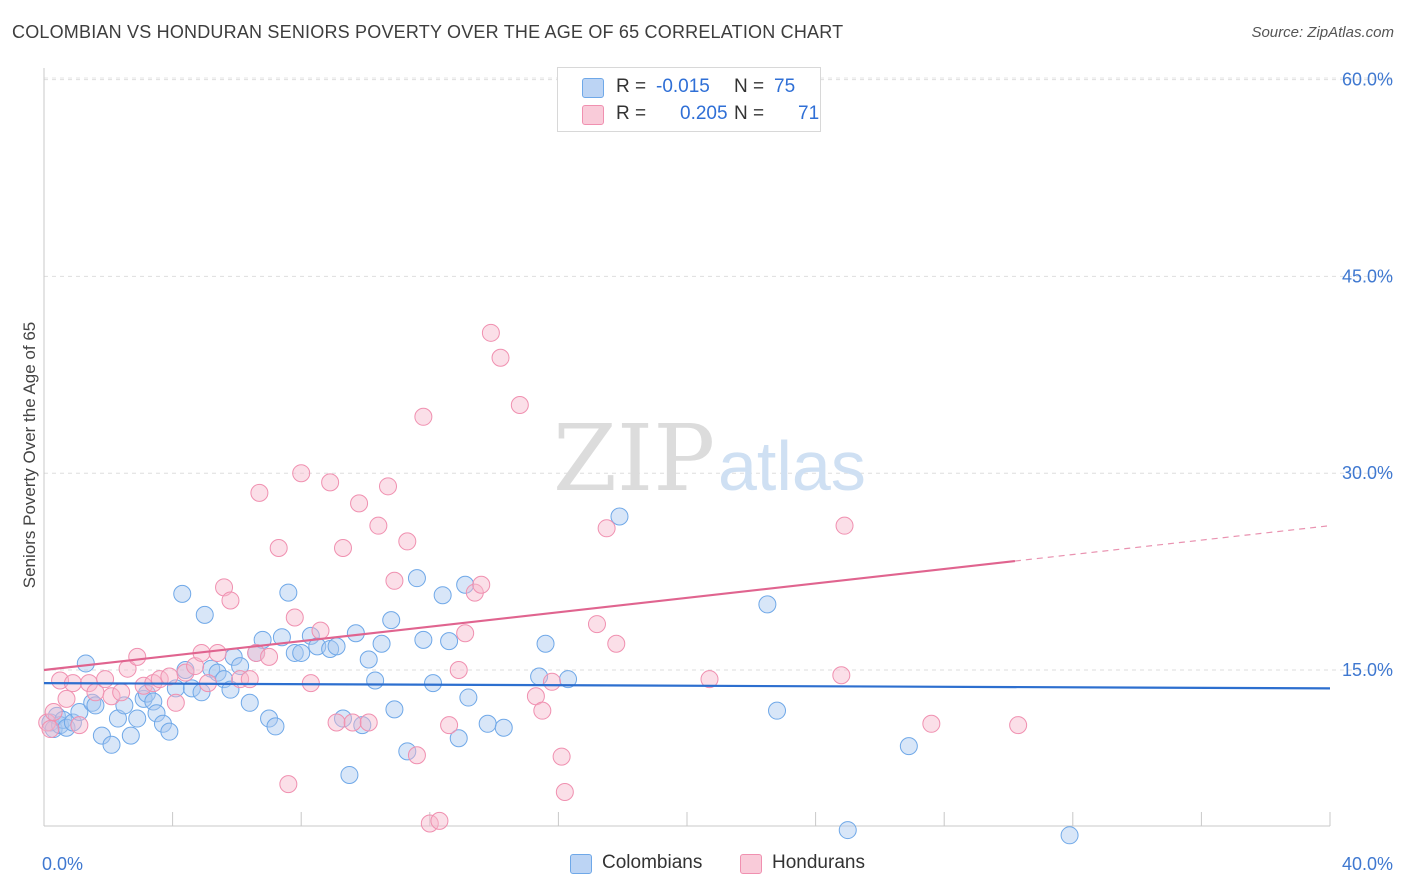  What do you see at coordinates (652, 862) in the screenshot?
I see `legend-label: Colombians` at bounding box center [652, 862].